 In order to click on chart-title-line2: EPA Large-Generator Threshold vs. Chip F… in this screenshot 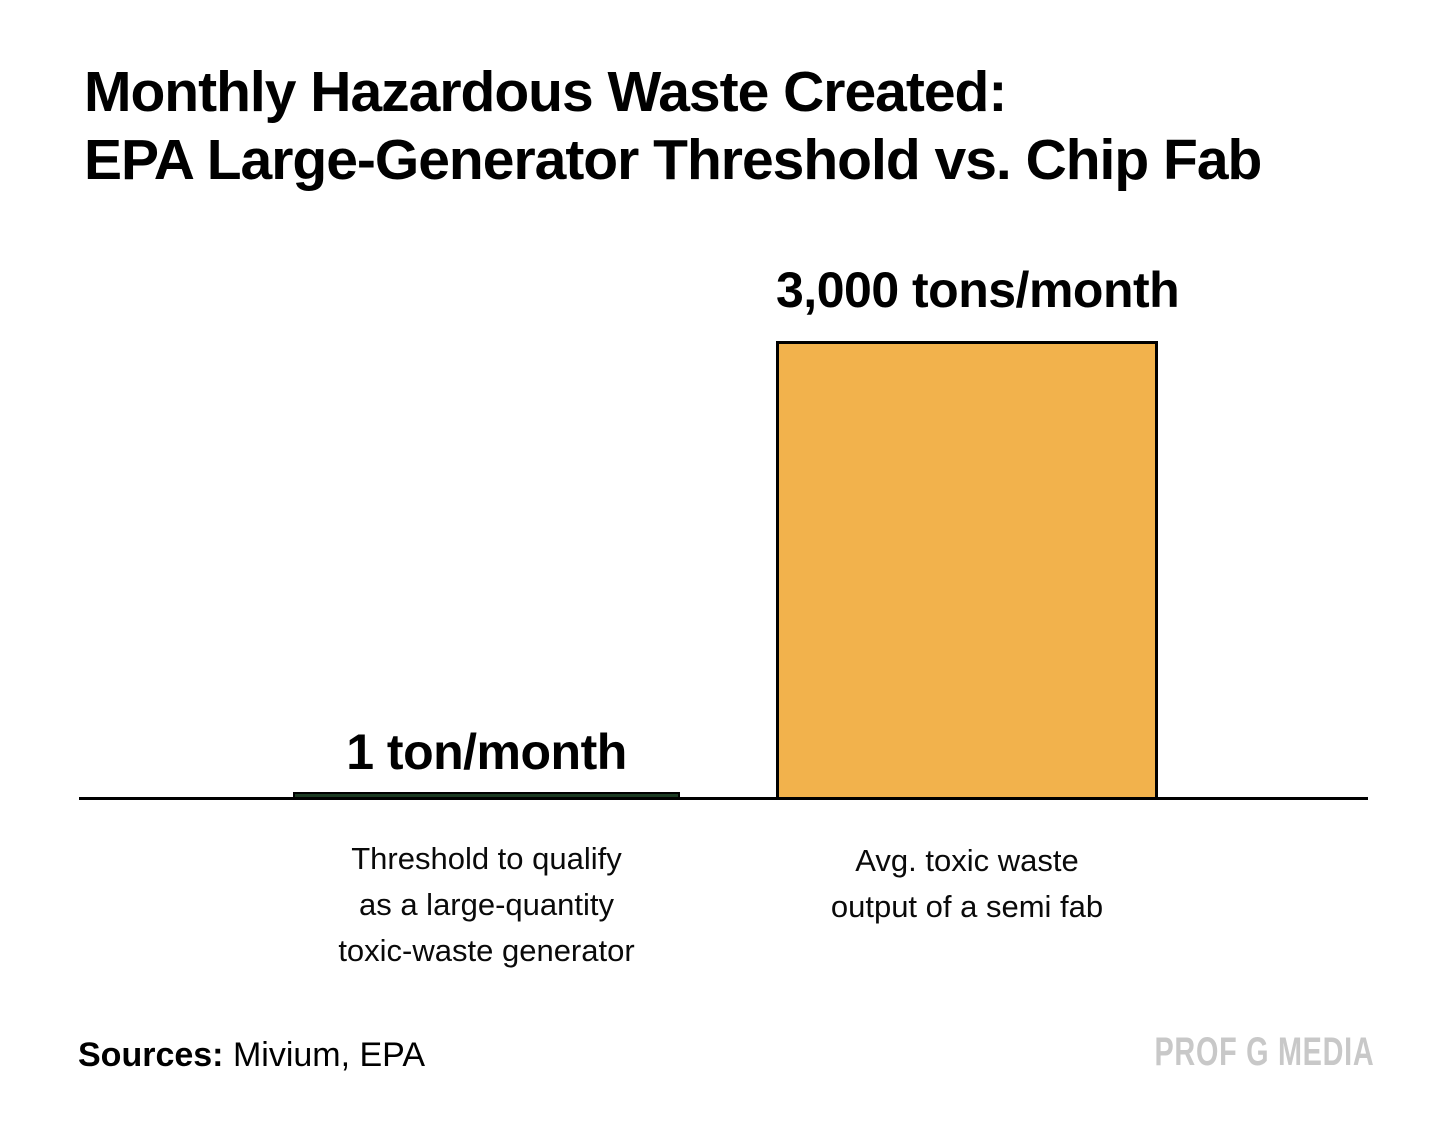, I will do `click(673, 160)`.